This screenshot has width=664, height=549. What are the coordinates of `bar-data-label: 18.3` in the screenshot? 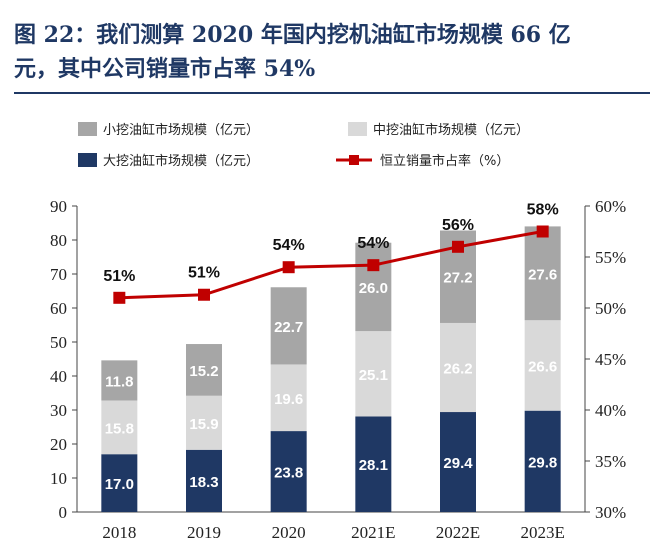 It's located at (203, 482).